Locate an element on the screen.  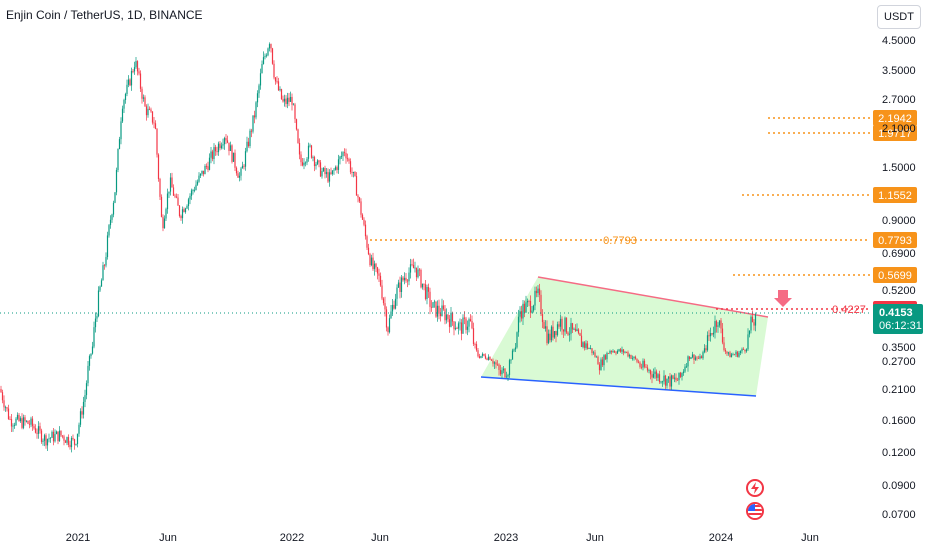
us-flag-icon is located at coordinates (755, 511).